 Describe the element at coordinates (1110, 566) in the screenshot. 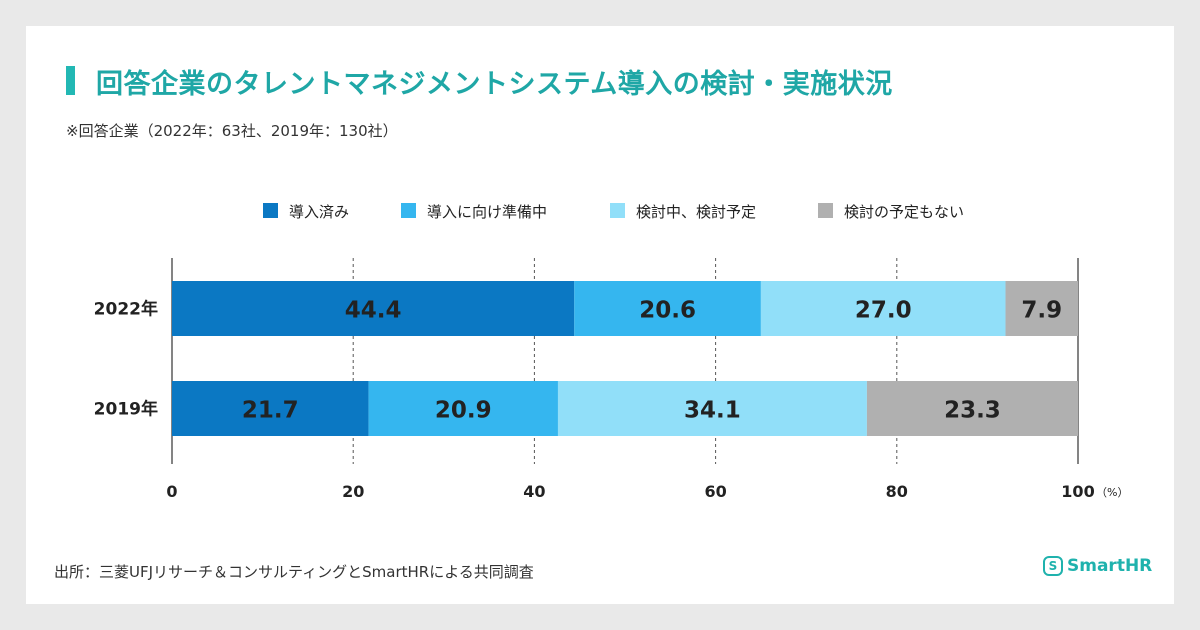

I see `logo-text: SmartHR` at that location.